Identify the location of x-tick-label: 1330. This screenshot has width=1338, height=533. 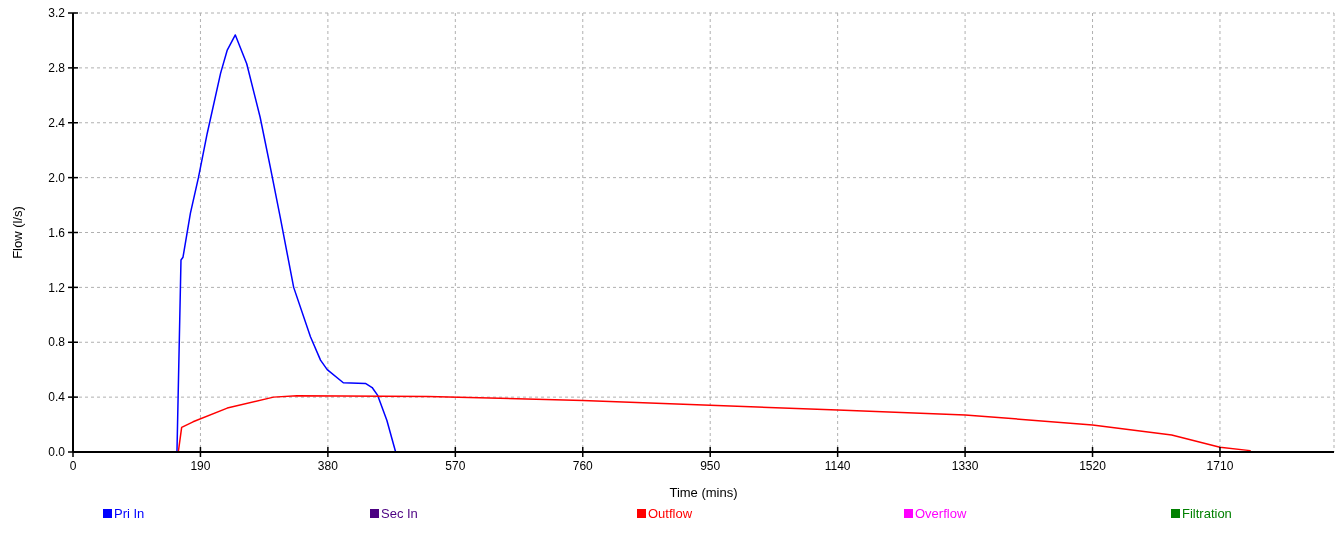
(965, 466).